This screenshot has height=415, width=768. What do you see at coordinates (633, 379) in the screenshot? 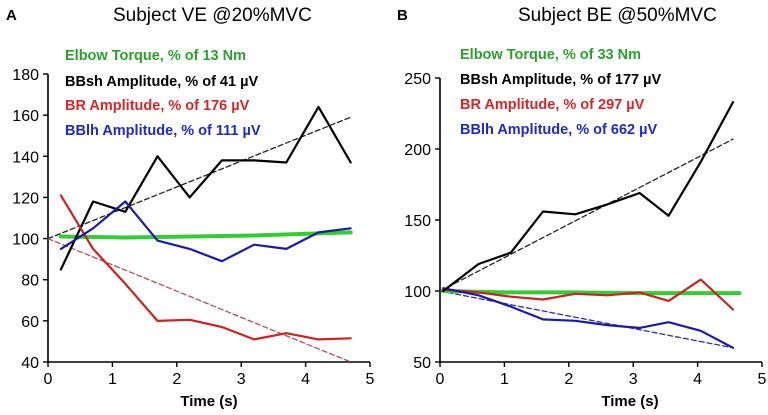
I see `panel-b-x-tick-label: 3` at bounding box center [633, 379].